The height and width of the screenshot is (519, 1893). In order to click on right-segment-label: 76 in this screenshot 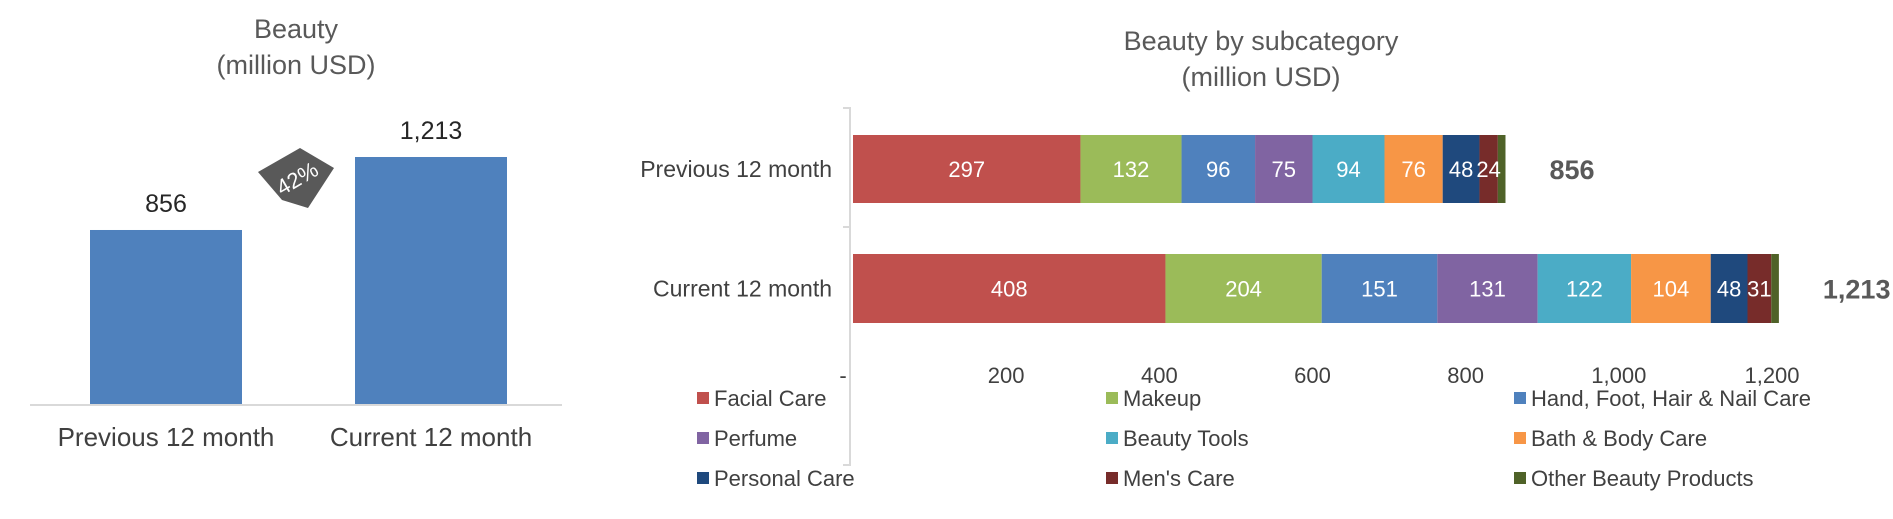, I will do `click(1413, 169)`.